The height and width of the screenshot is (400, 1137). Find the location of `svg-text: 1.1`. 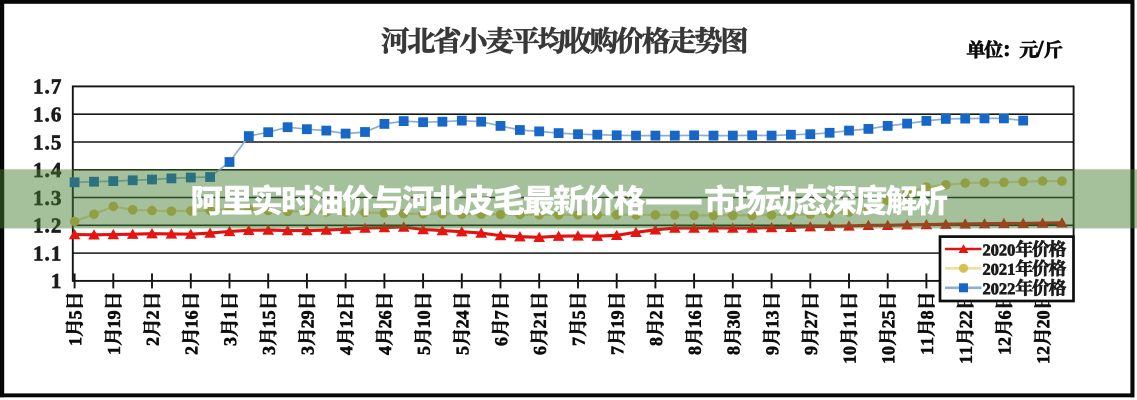

svg-text: 1.1 is located at coordinates (48, 253).